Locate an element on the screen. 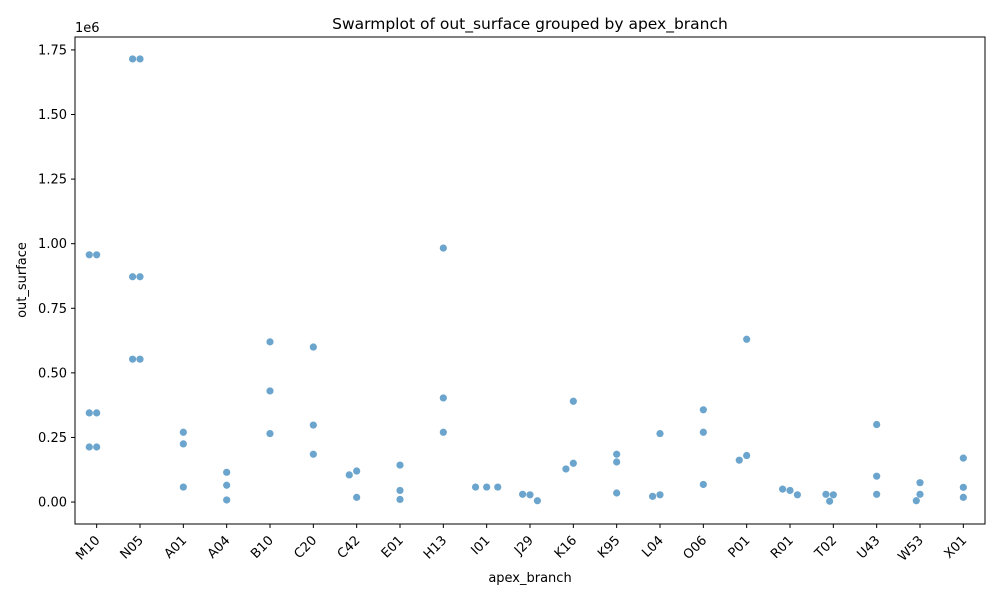 This screenshot has height=600, width=1000. x-tick-label: P01 is located at coordinates (740, 547).